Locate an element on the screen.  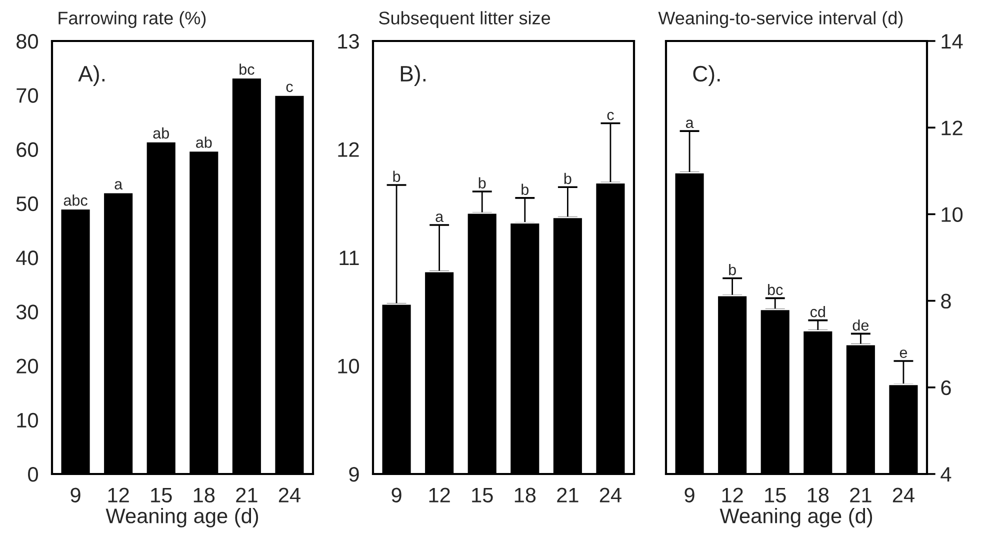
chart-title: Weaning-to-service interval (d) is located at coordinates (780, 19).